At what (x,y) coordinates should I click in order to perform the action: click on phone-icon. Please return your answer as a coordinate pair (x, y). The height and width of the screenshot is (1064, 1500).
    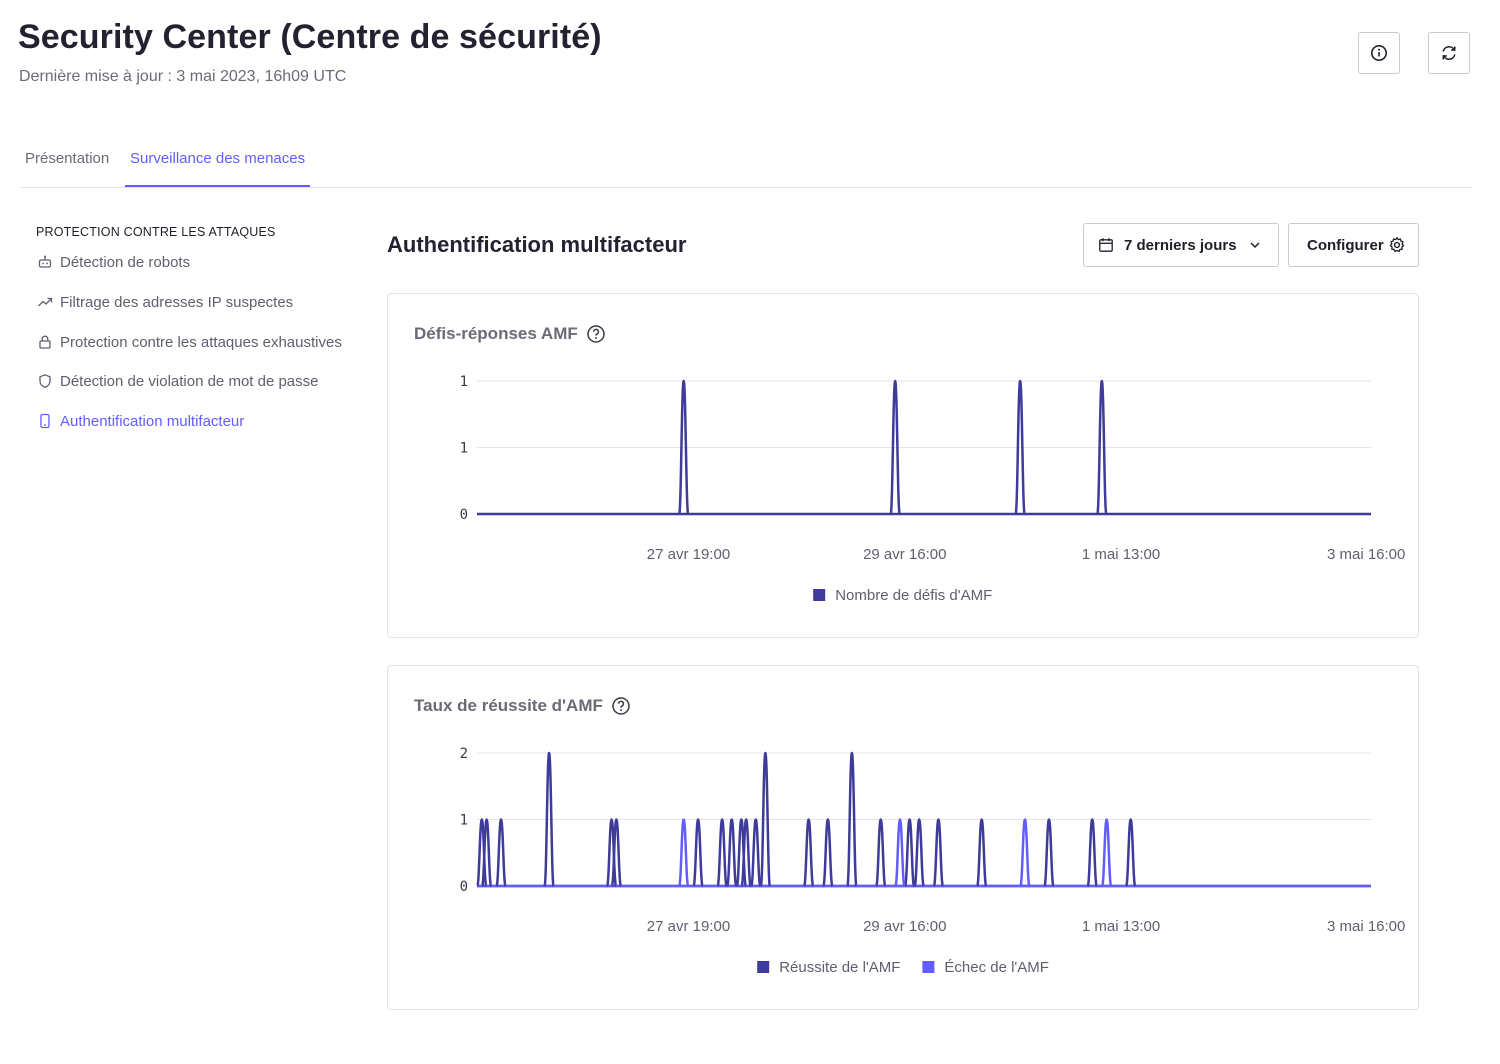
    Looking at the image, I should click on (45, 421).